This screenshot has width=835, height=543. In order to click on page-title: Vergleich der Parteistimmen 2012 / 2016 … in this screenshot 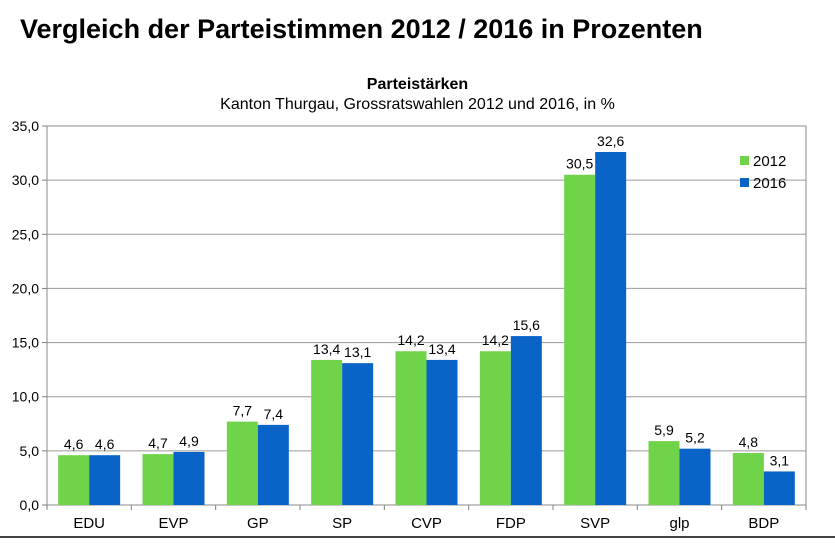, I will do `click(361, 29)`.